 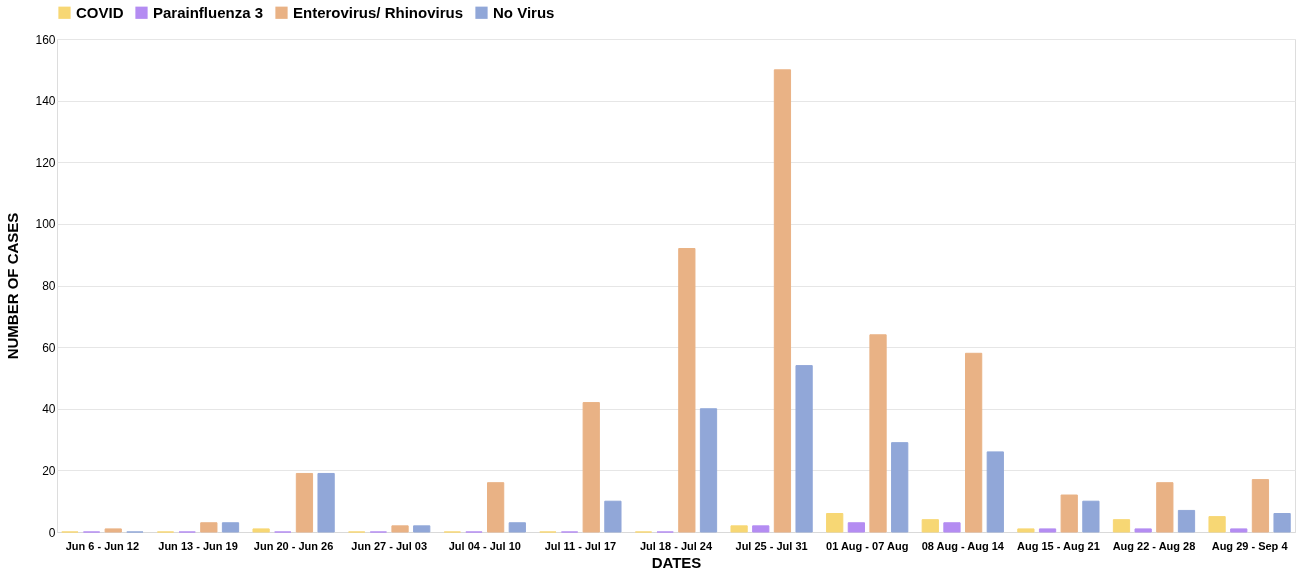 What do you see at coordinates (293, 545) in the screenshot?
I see `x-tick-label: Jun 20 - Jun 26` at bounding box center [293, 545].